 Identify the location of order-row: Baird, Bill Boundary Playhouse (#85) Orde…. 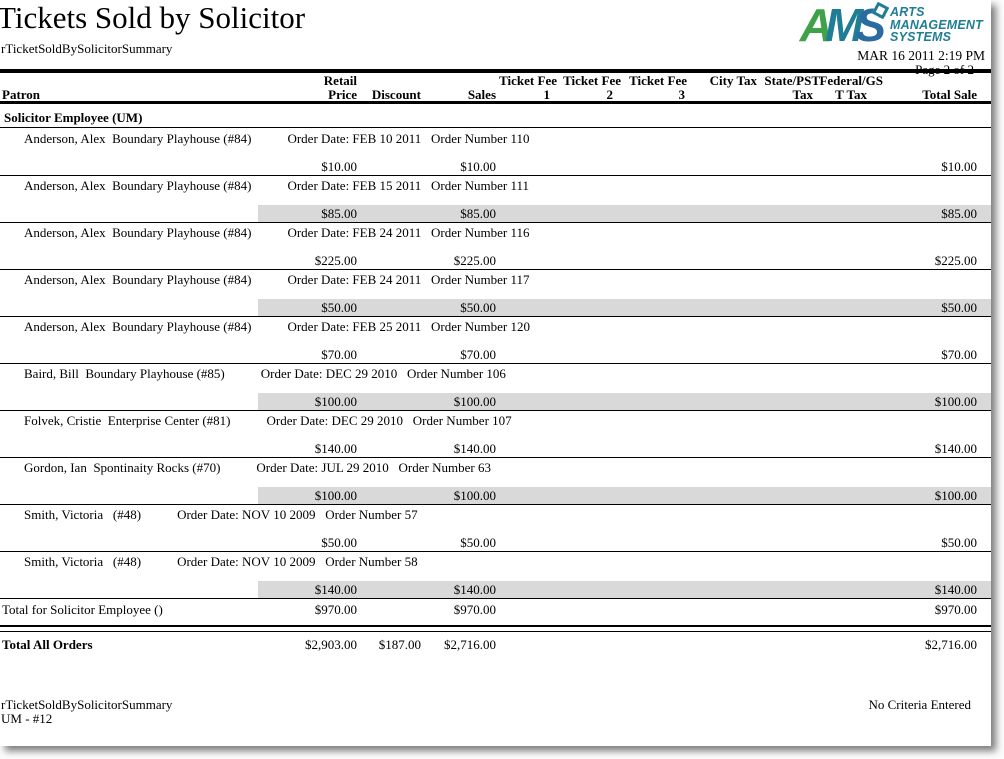
(495, 387).